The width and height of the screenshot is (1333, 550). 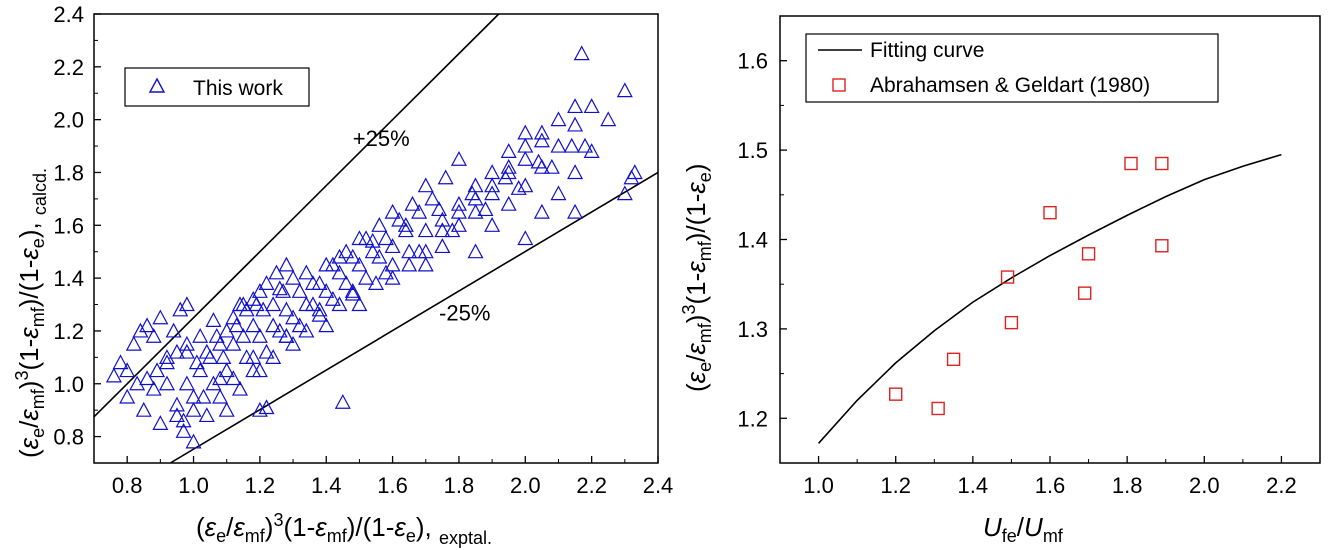 I want to click on x-tick-label: 1.0, so click(x=193, y=485).